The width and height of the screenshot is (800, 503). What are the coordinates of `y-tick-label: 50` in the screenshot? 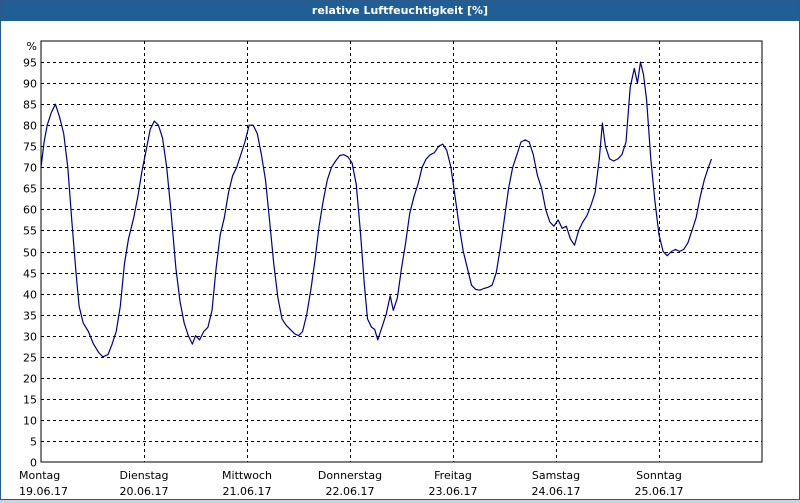 It's located at (30, 253).